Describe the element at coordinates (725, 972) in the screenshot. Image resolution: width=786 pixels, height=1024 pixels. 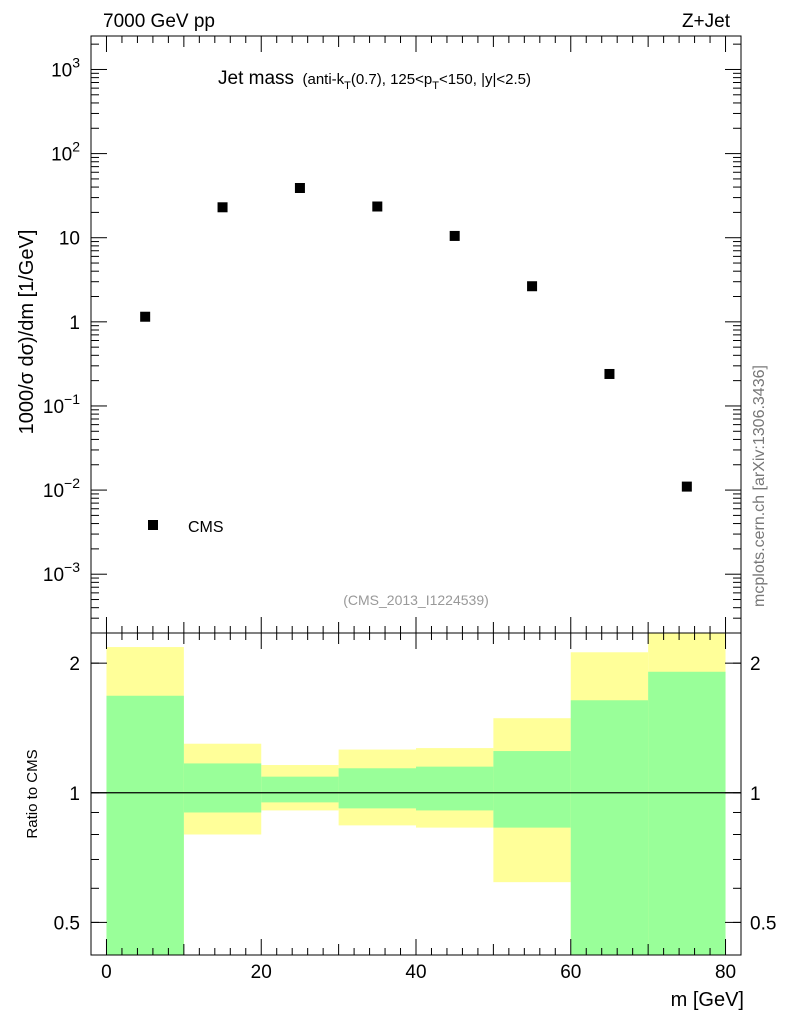
I see `x-tick-label: 80` at that location.